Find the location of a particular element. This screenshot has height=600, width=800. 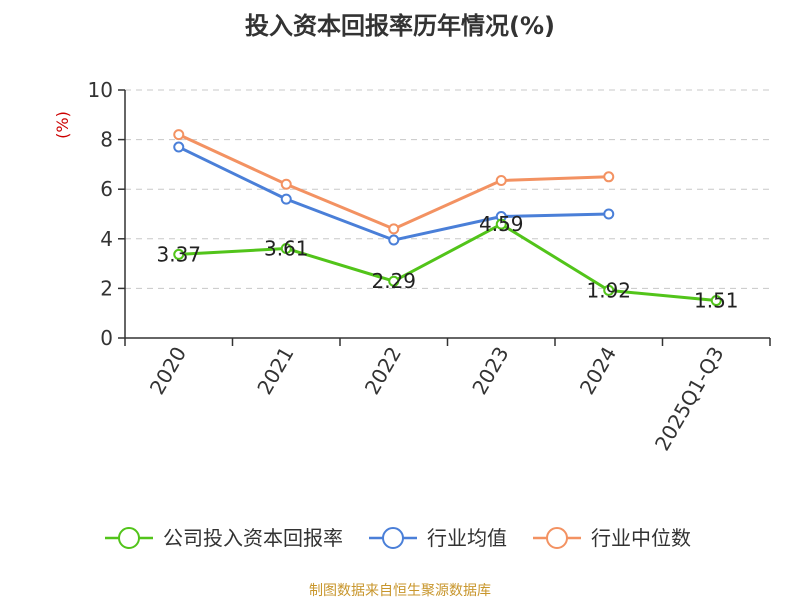

source-note: 制图数据来自恒生聚源数据库 is located at coordinates (400, 591).